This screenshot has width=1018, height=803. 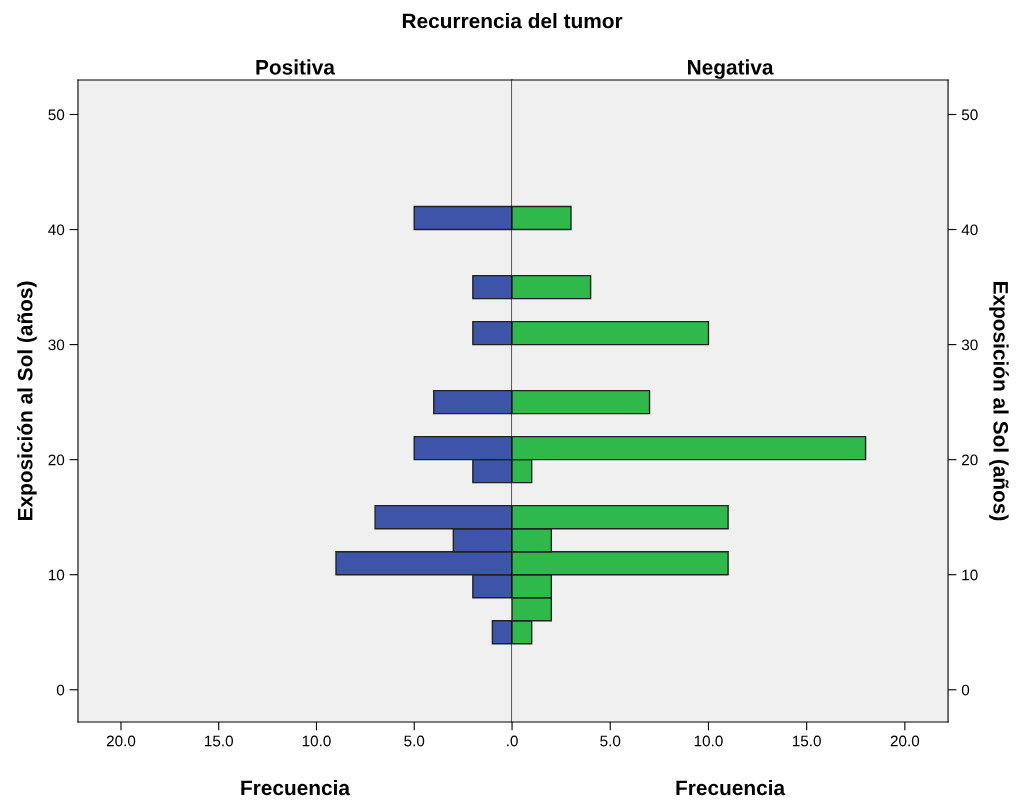 I want to click on chart-subtitle: Positiva, so click(x=296, y=67).